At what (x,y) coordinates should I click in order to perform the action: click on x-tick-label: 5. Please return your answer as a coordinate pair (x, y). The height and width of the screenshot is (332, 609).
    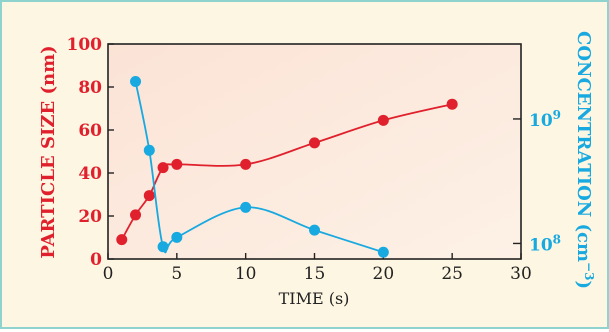
    Looking at the image, I should click on (176, 274).